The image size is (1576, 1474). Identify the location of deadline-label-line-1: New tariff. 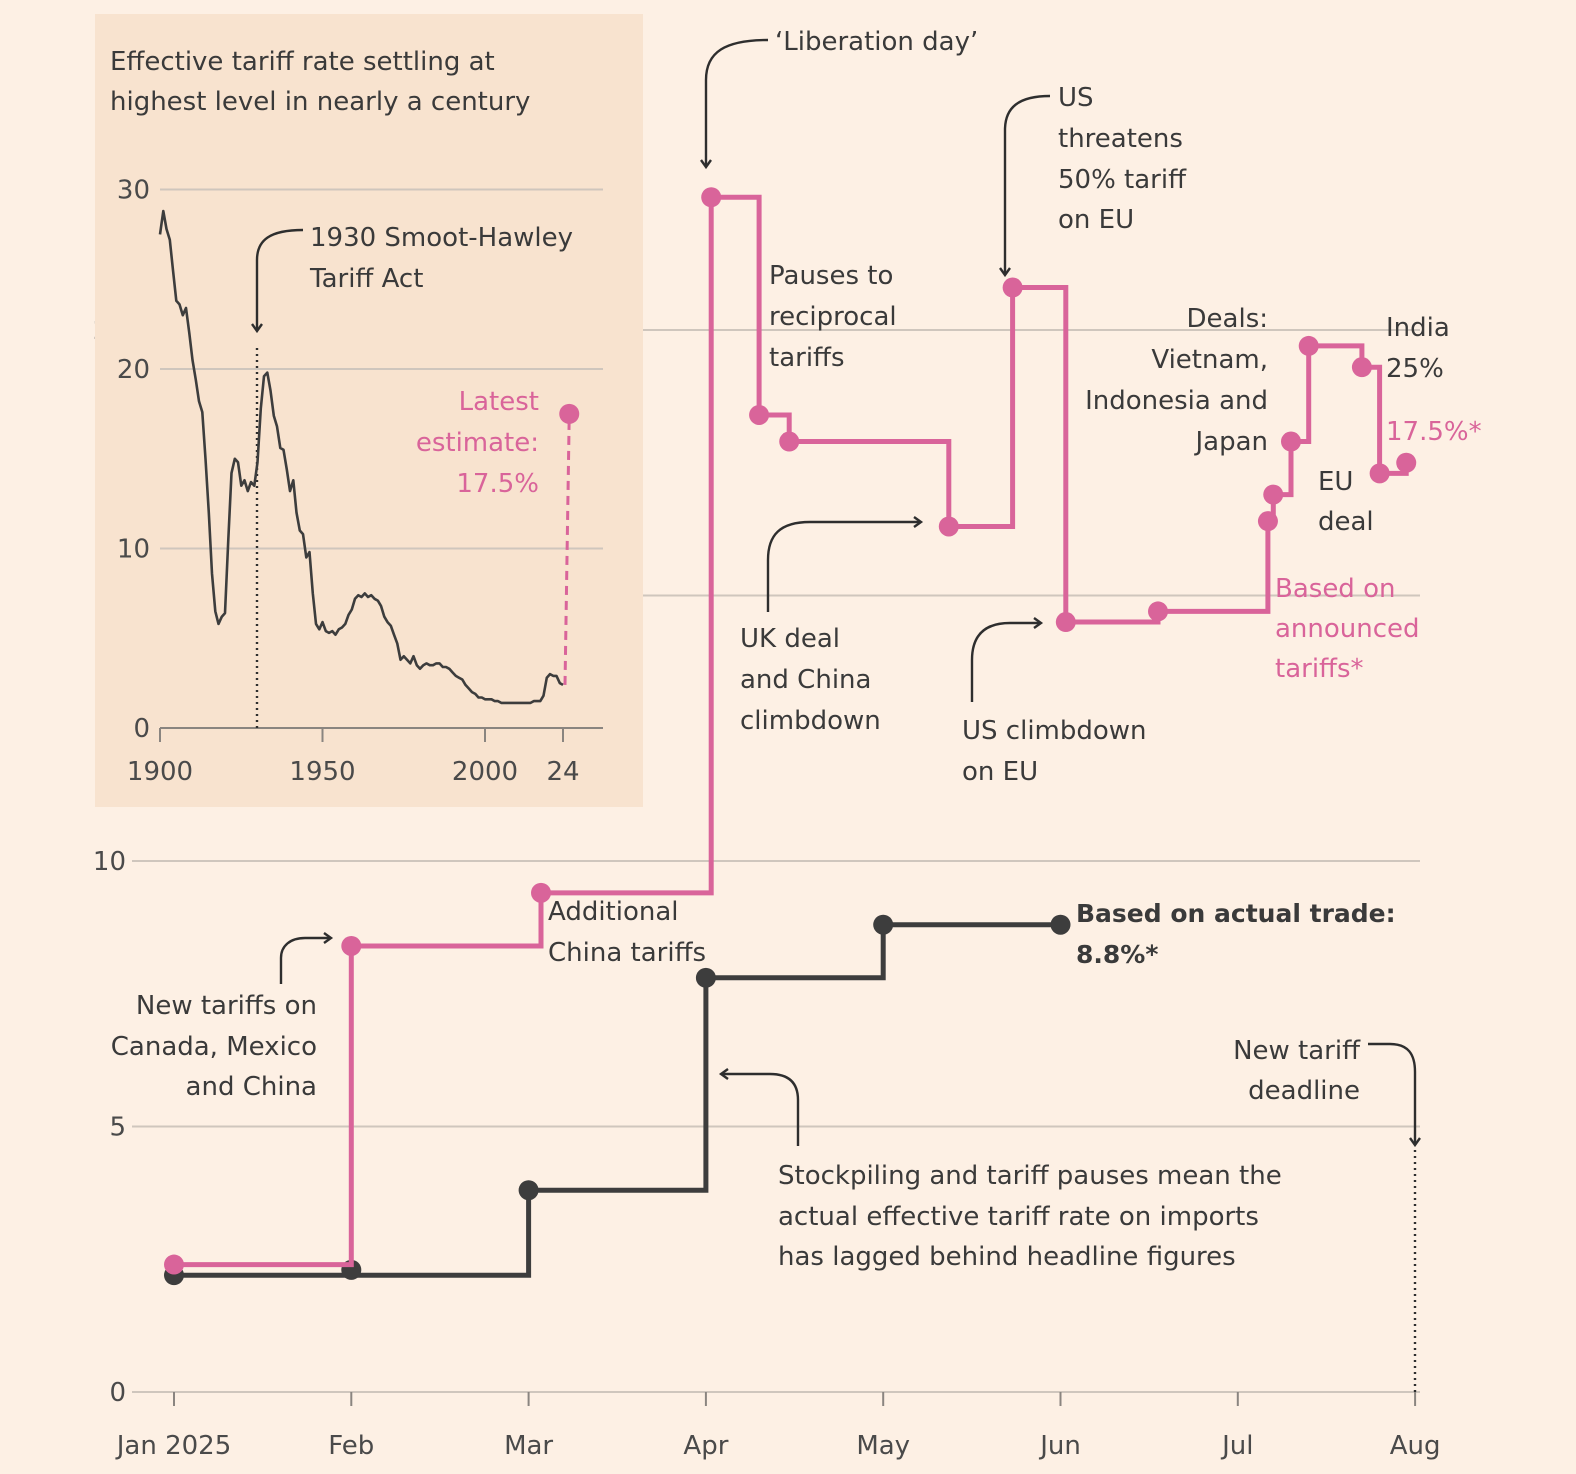
(1297, 1051).